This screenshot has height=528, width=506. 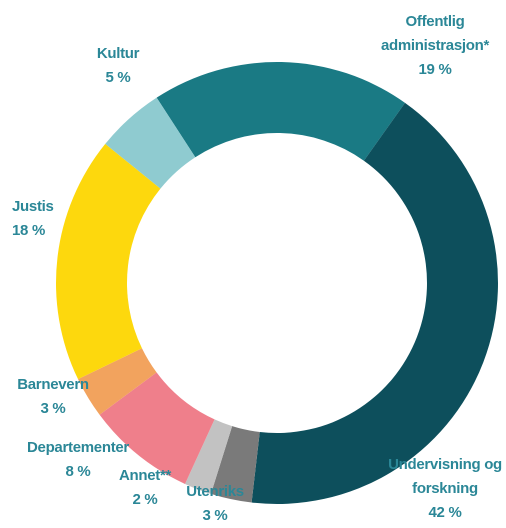 What do you see at coordinates (33, 206) in the screenshot?
I see `category-name: Justis` at bounding box center [33, 206].